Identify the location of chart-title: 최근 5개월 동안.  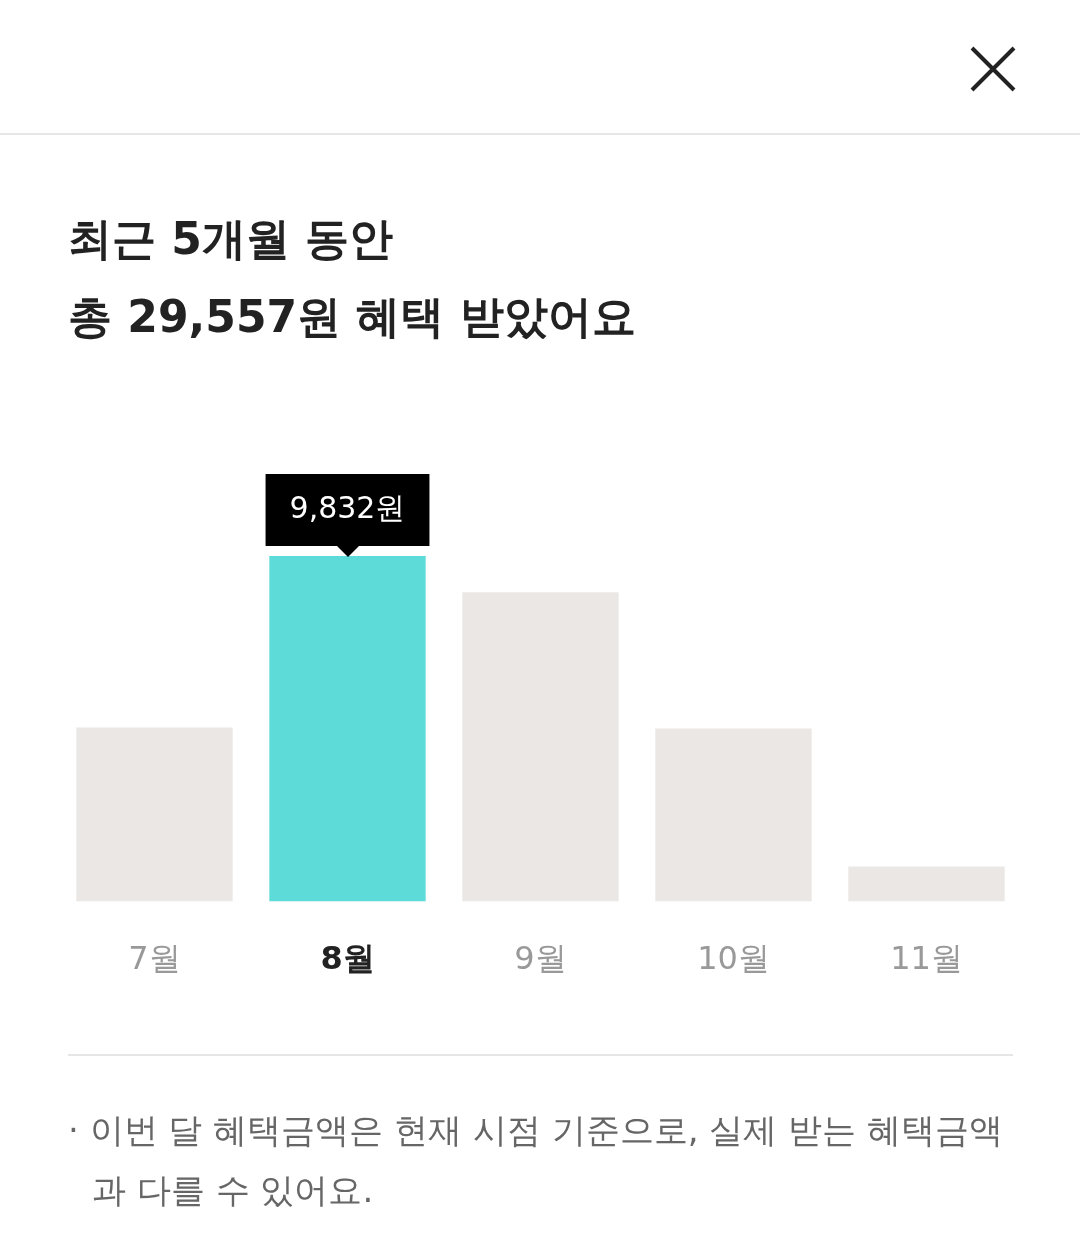
(231, 238).